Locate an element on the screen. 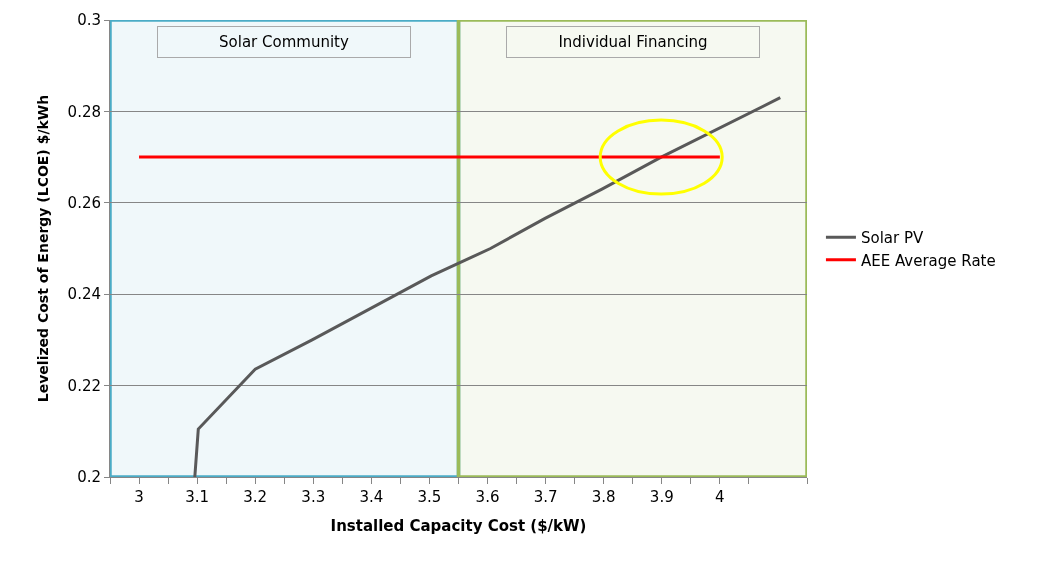 This screenshot has width=1057, height=562. x-tick-label: 3 is located at coordinates (139, 497).